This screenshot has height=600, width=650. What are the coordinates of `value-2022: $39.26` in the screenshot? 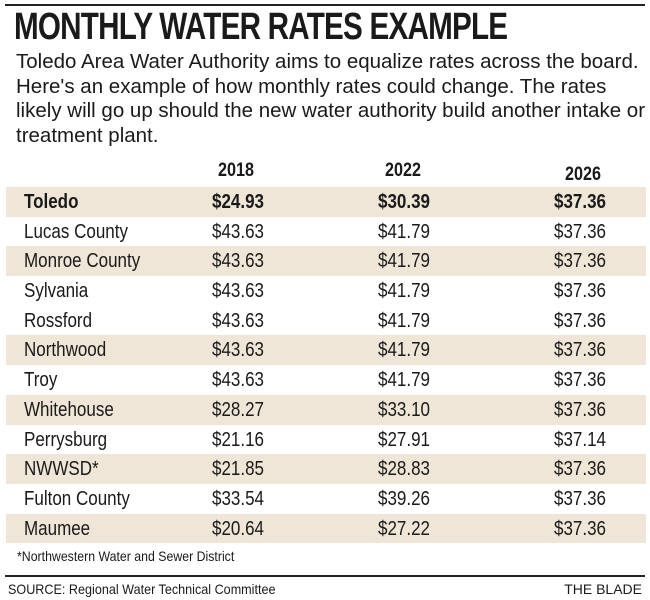 It's located at (404, 498).